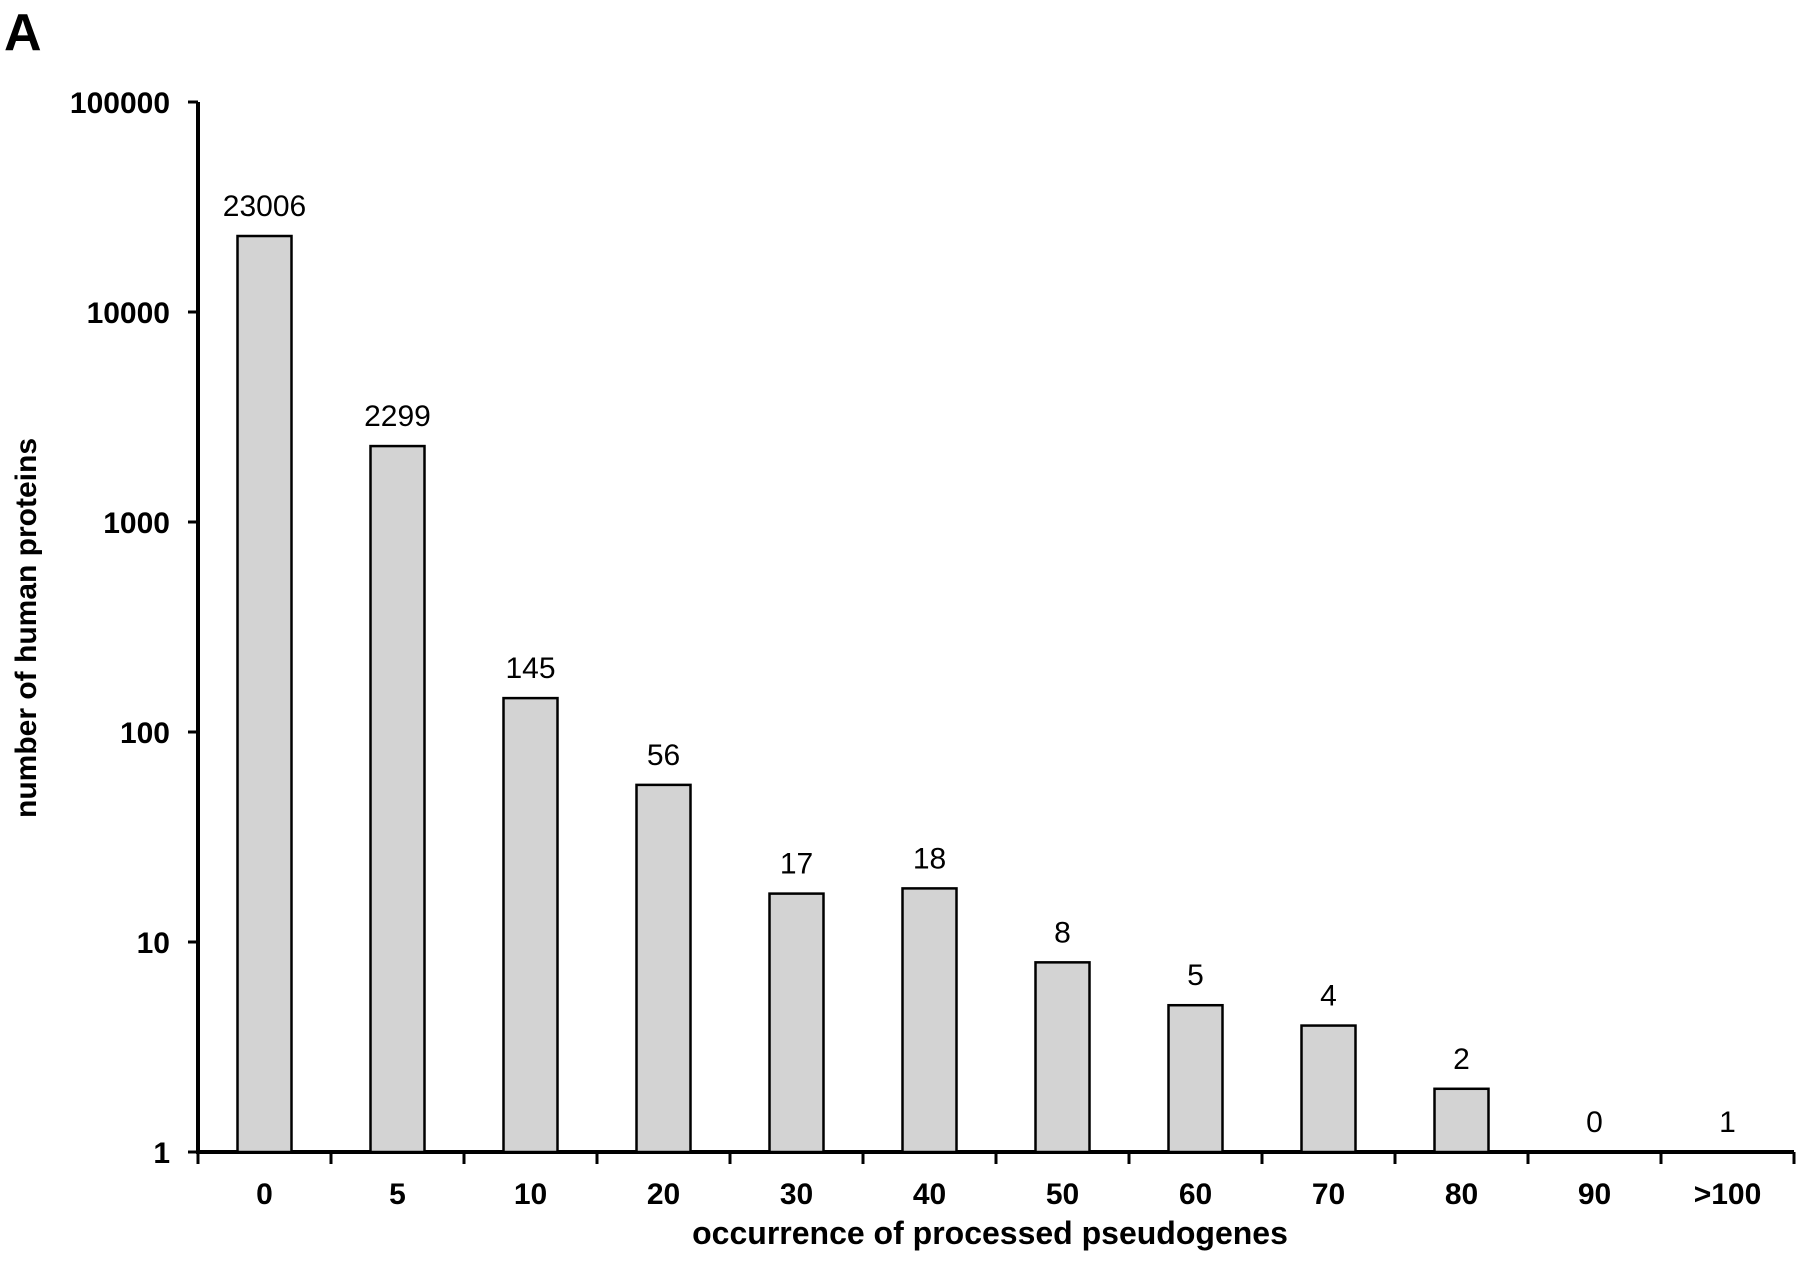 Image resolution: width=1800 pixels, height=1287 pixels. Describe the element at coordinates (1328, 1194) in the screenshot. I see `x-tick-label: 70` at that location.